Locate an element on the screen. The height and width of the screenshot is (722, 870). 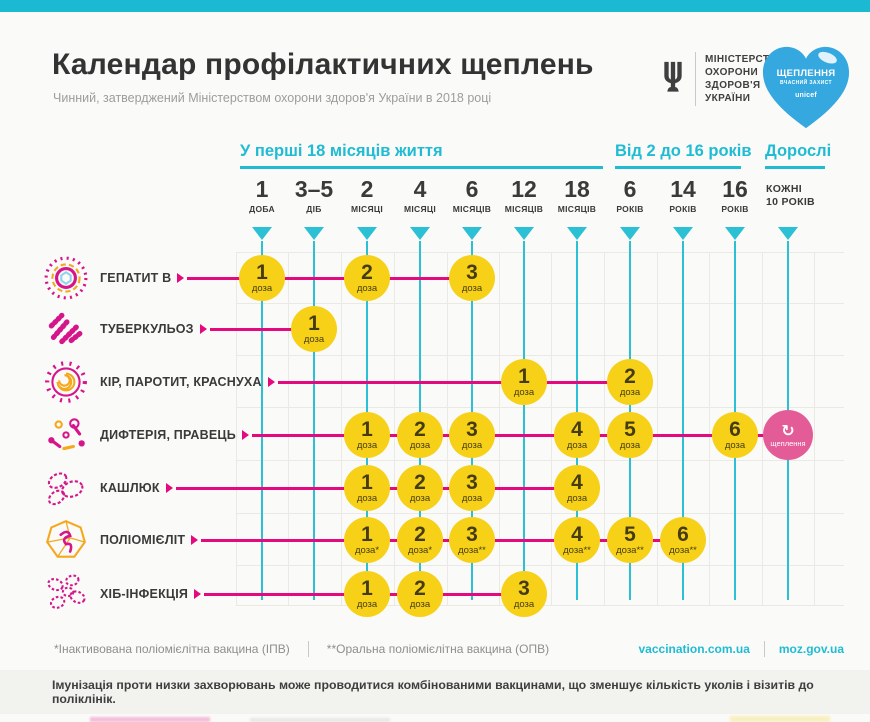
bacteria-hib-icon is located at coordinates (66, 594).